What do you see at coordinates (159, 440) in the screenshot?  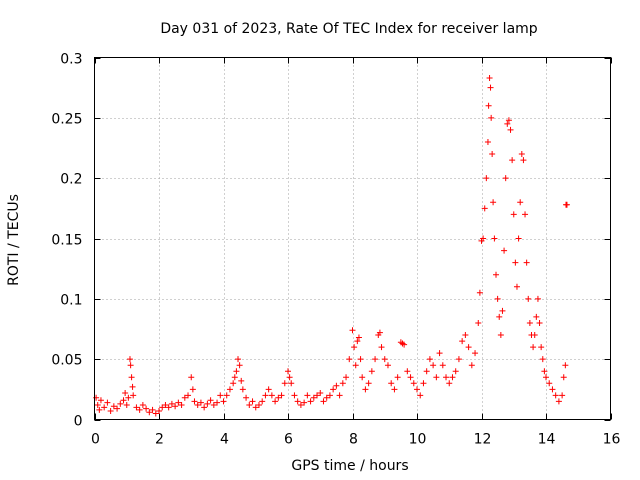 I see `x-tick-label: 2` at bounding box center [159, 440].